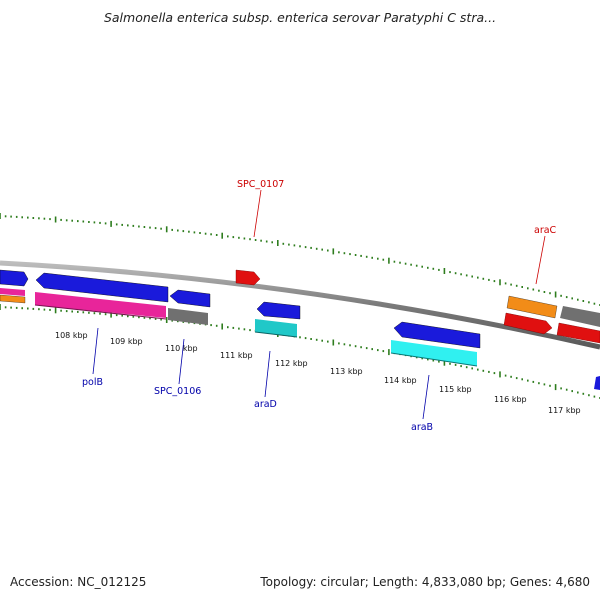 This screenshot has height=600, width=600. I want to click on tick-label: 113 kbp, so click(346, 371).